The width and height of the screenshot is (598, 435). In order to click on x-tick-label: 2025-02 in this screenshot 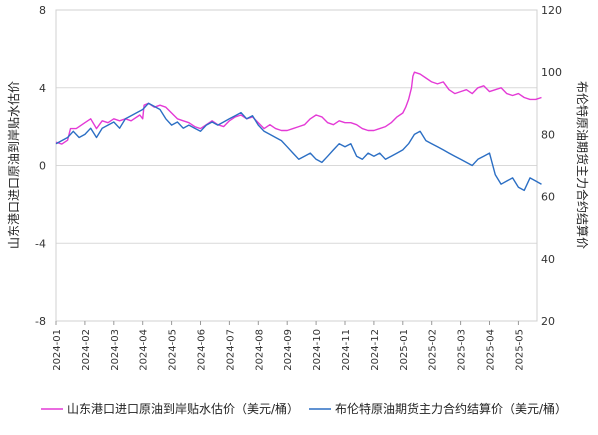, I will do `click(433, 350)`.